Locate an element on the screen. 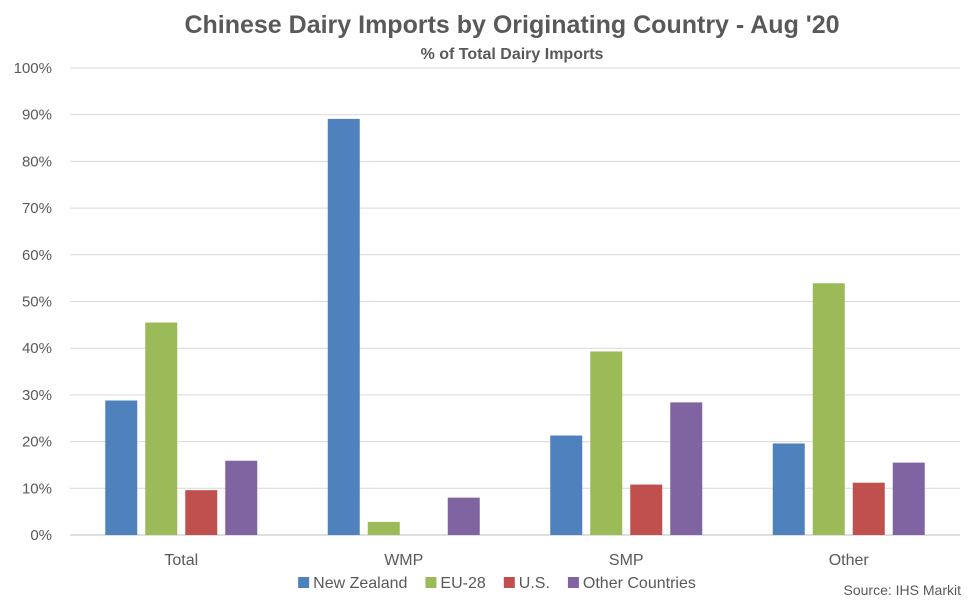 Image resolution: width=976 pixels, height=601 pixels. legend-item: EU-28 is located at coordinates (455, 583).